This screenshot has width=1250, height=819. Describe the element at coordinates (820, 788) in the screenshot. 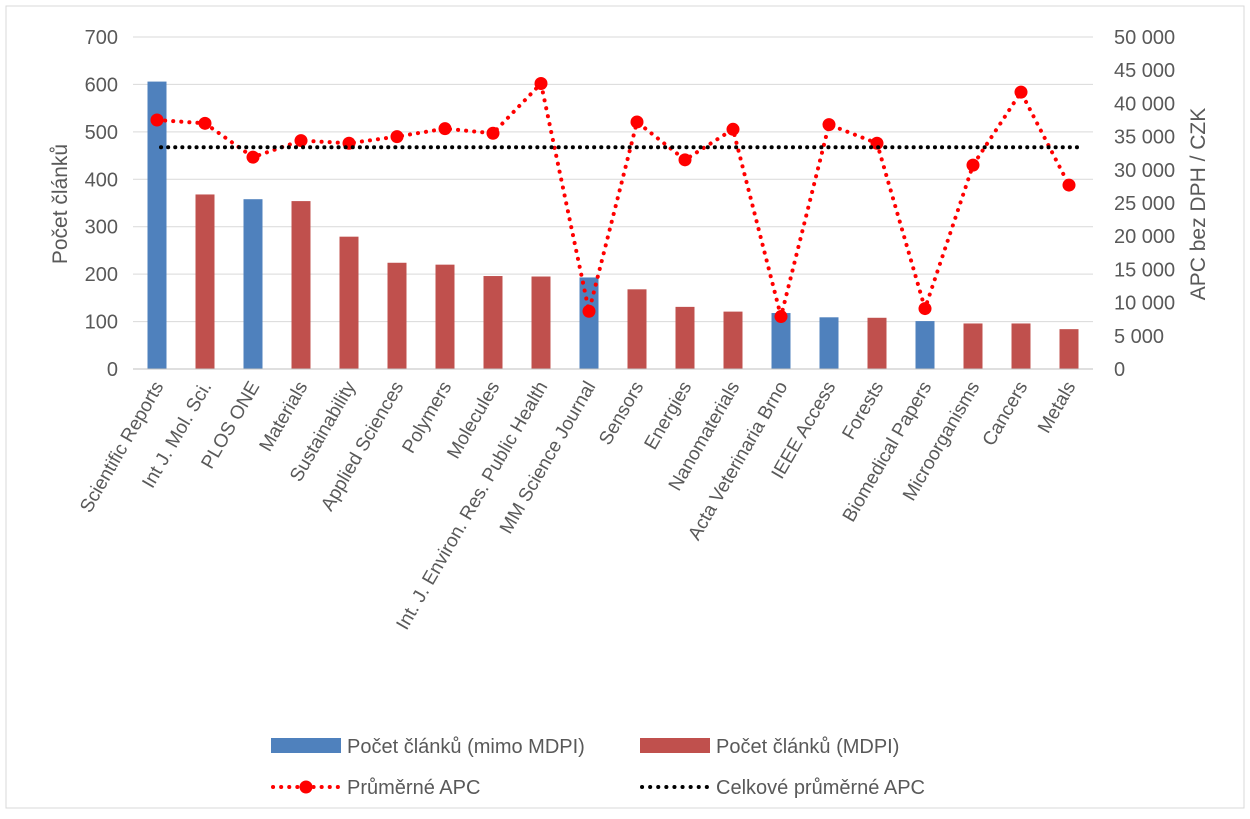

I see `legend-label: Celkové průměrné APC` at that location.